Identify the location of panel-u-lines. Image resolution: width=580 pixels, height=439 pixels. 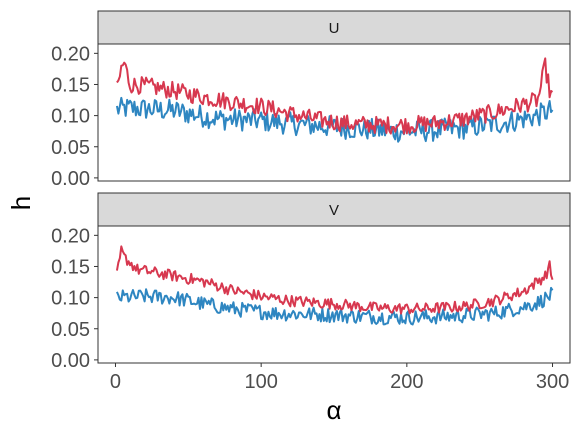
(334, 100).